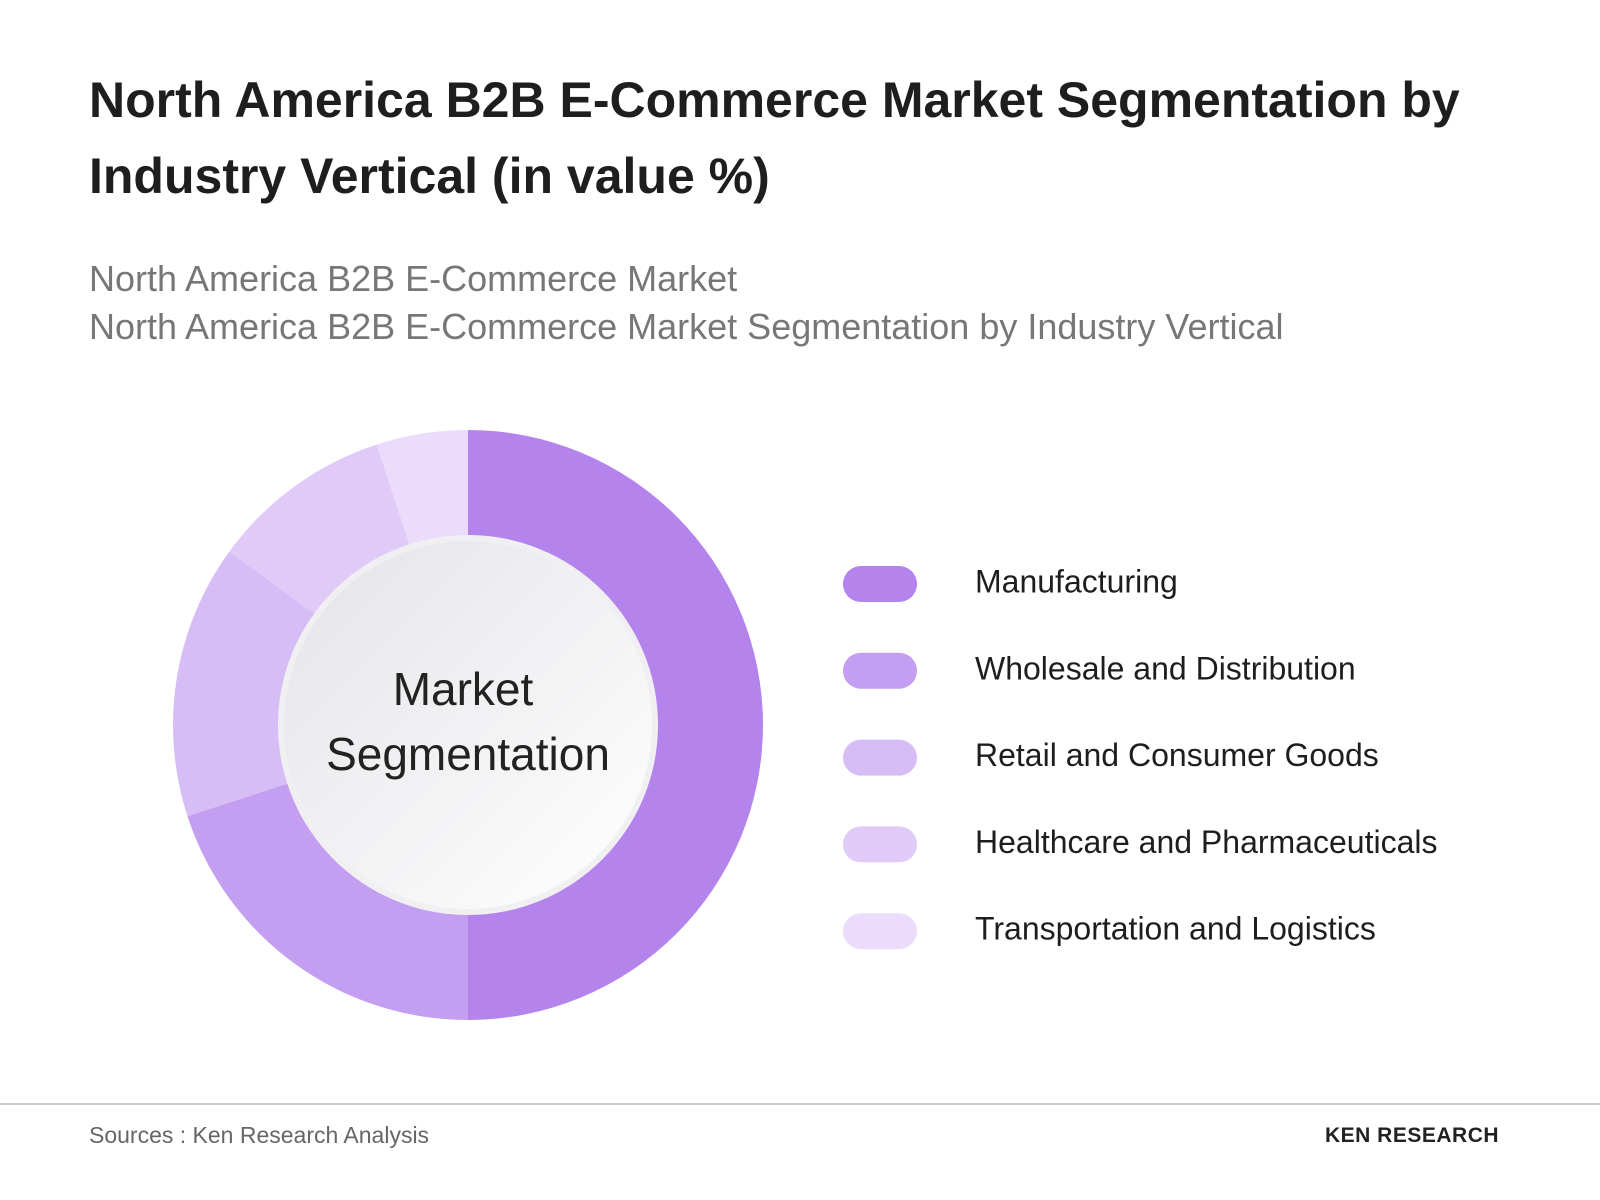  What do you see at coordinates (413, 278) in the screenshot?
I see `subtitle: North America B2B E-Commerce Market` at bounding box center [413, 278].